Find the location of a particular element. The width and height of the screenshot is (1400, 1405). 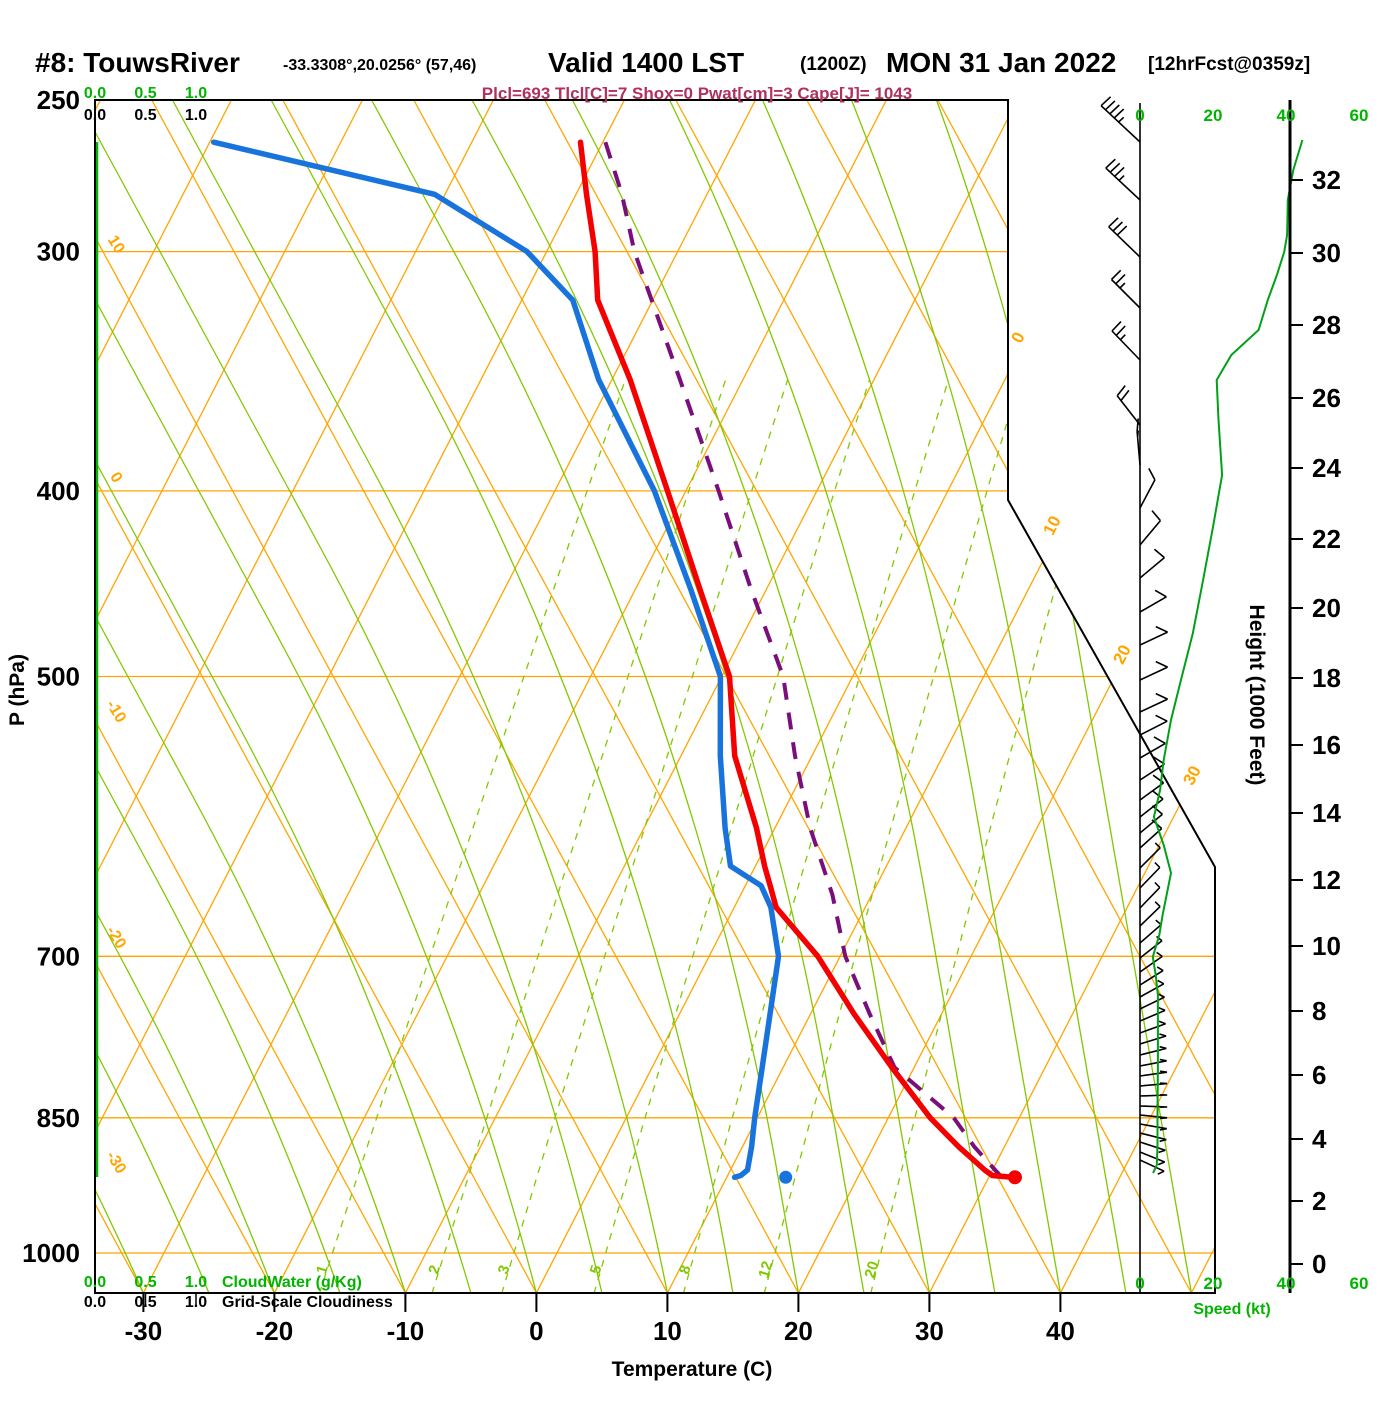

forecast-tag: [12hrFcst@0359z] is located at coordinates (1229, 64).